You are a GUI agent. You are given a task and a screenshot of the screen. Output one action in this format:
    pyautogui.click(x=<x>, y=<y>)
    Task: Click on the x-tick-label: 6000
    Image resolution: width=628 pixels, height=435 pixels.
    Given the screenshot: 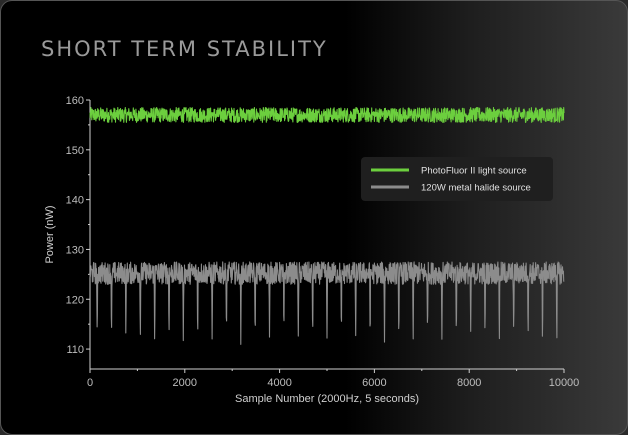 What is the action you would take?
    pyautogui.click(x=374, y=383)
    